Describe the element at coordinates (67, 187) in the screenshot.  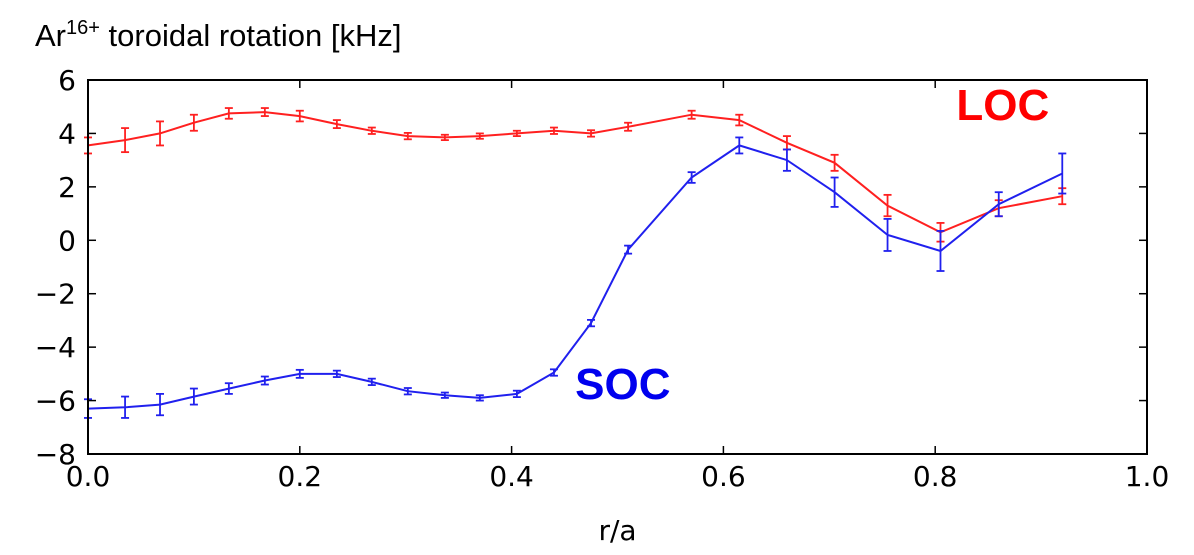
I see `y-tick-label: 2` at that location.